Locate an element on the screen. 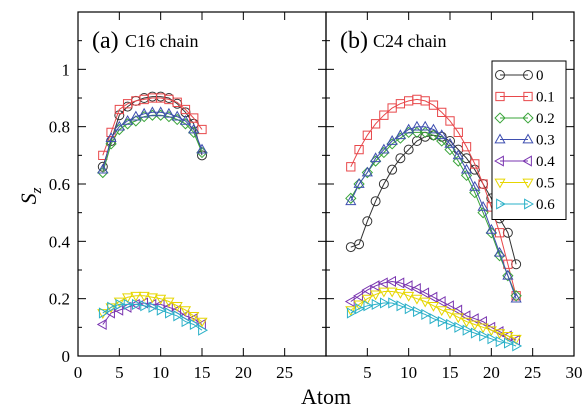 The image size is (584, 411). legend-label: 0.4 is located at coordinates (545, 162).